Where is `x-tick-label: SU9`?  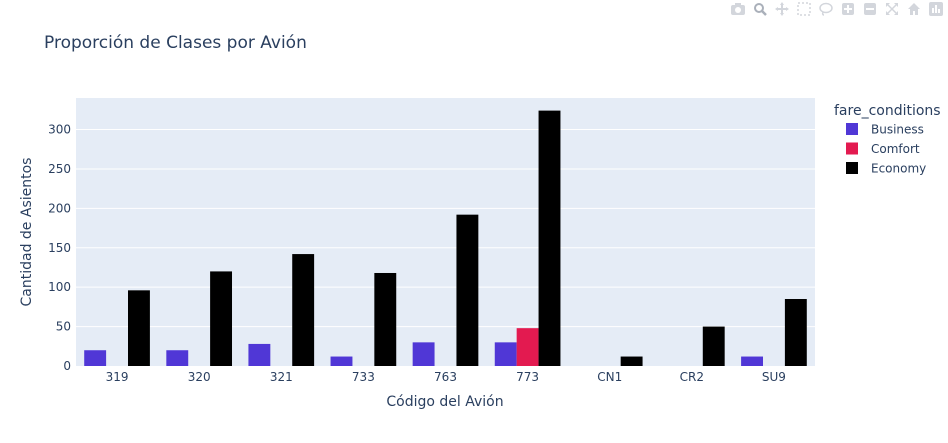
x-tick-label: SU9 is located at coordinates (774, 377).